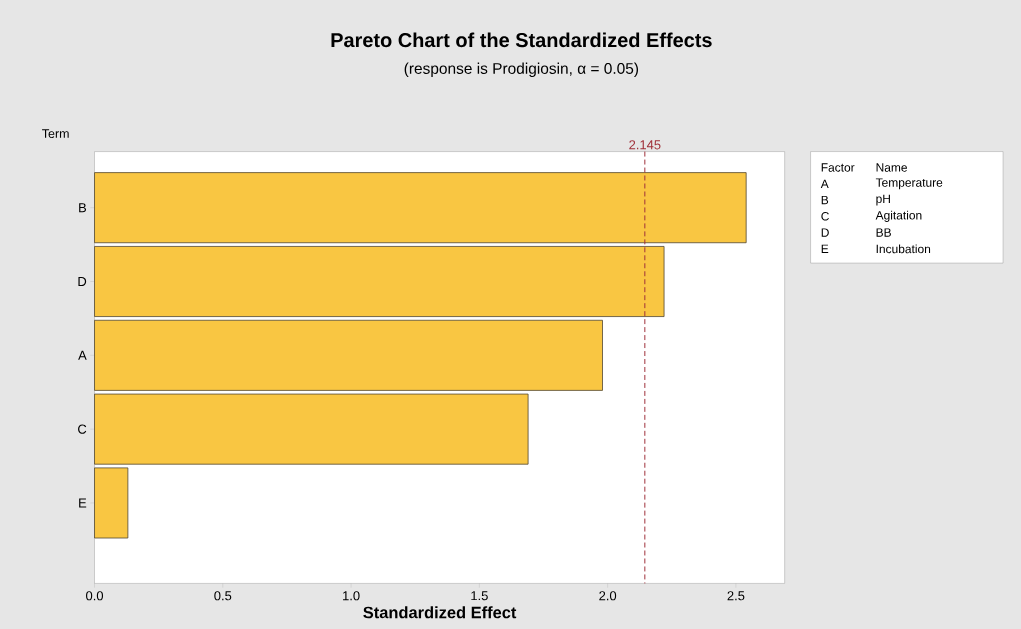  What do you see at coordinates (83, 207) in the screenshot?
I see `y-tick-label: B` at bounding box center [83, 207].